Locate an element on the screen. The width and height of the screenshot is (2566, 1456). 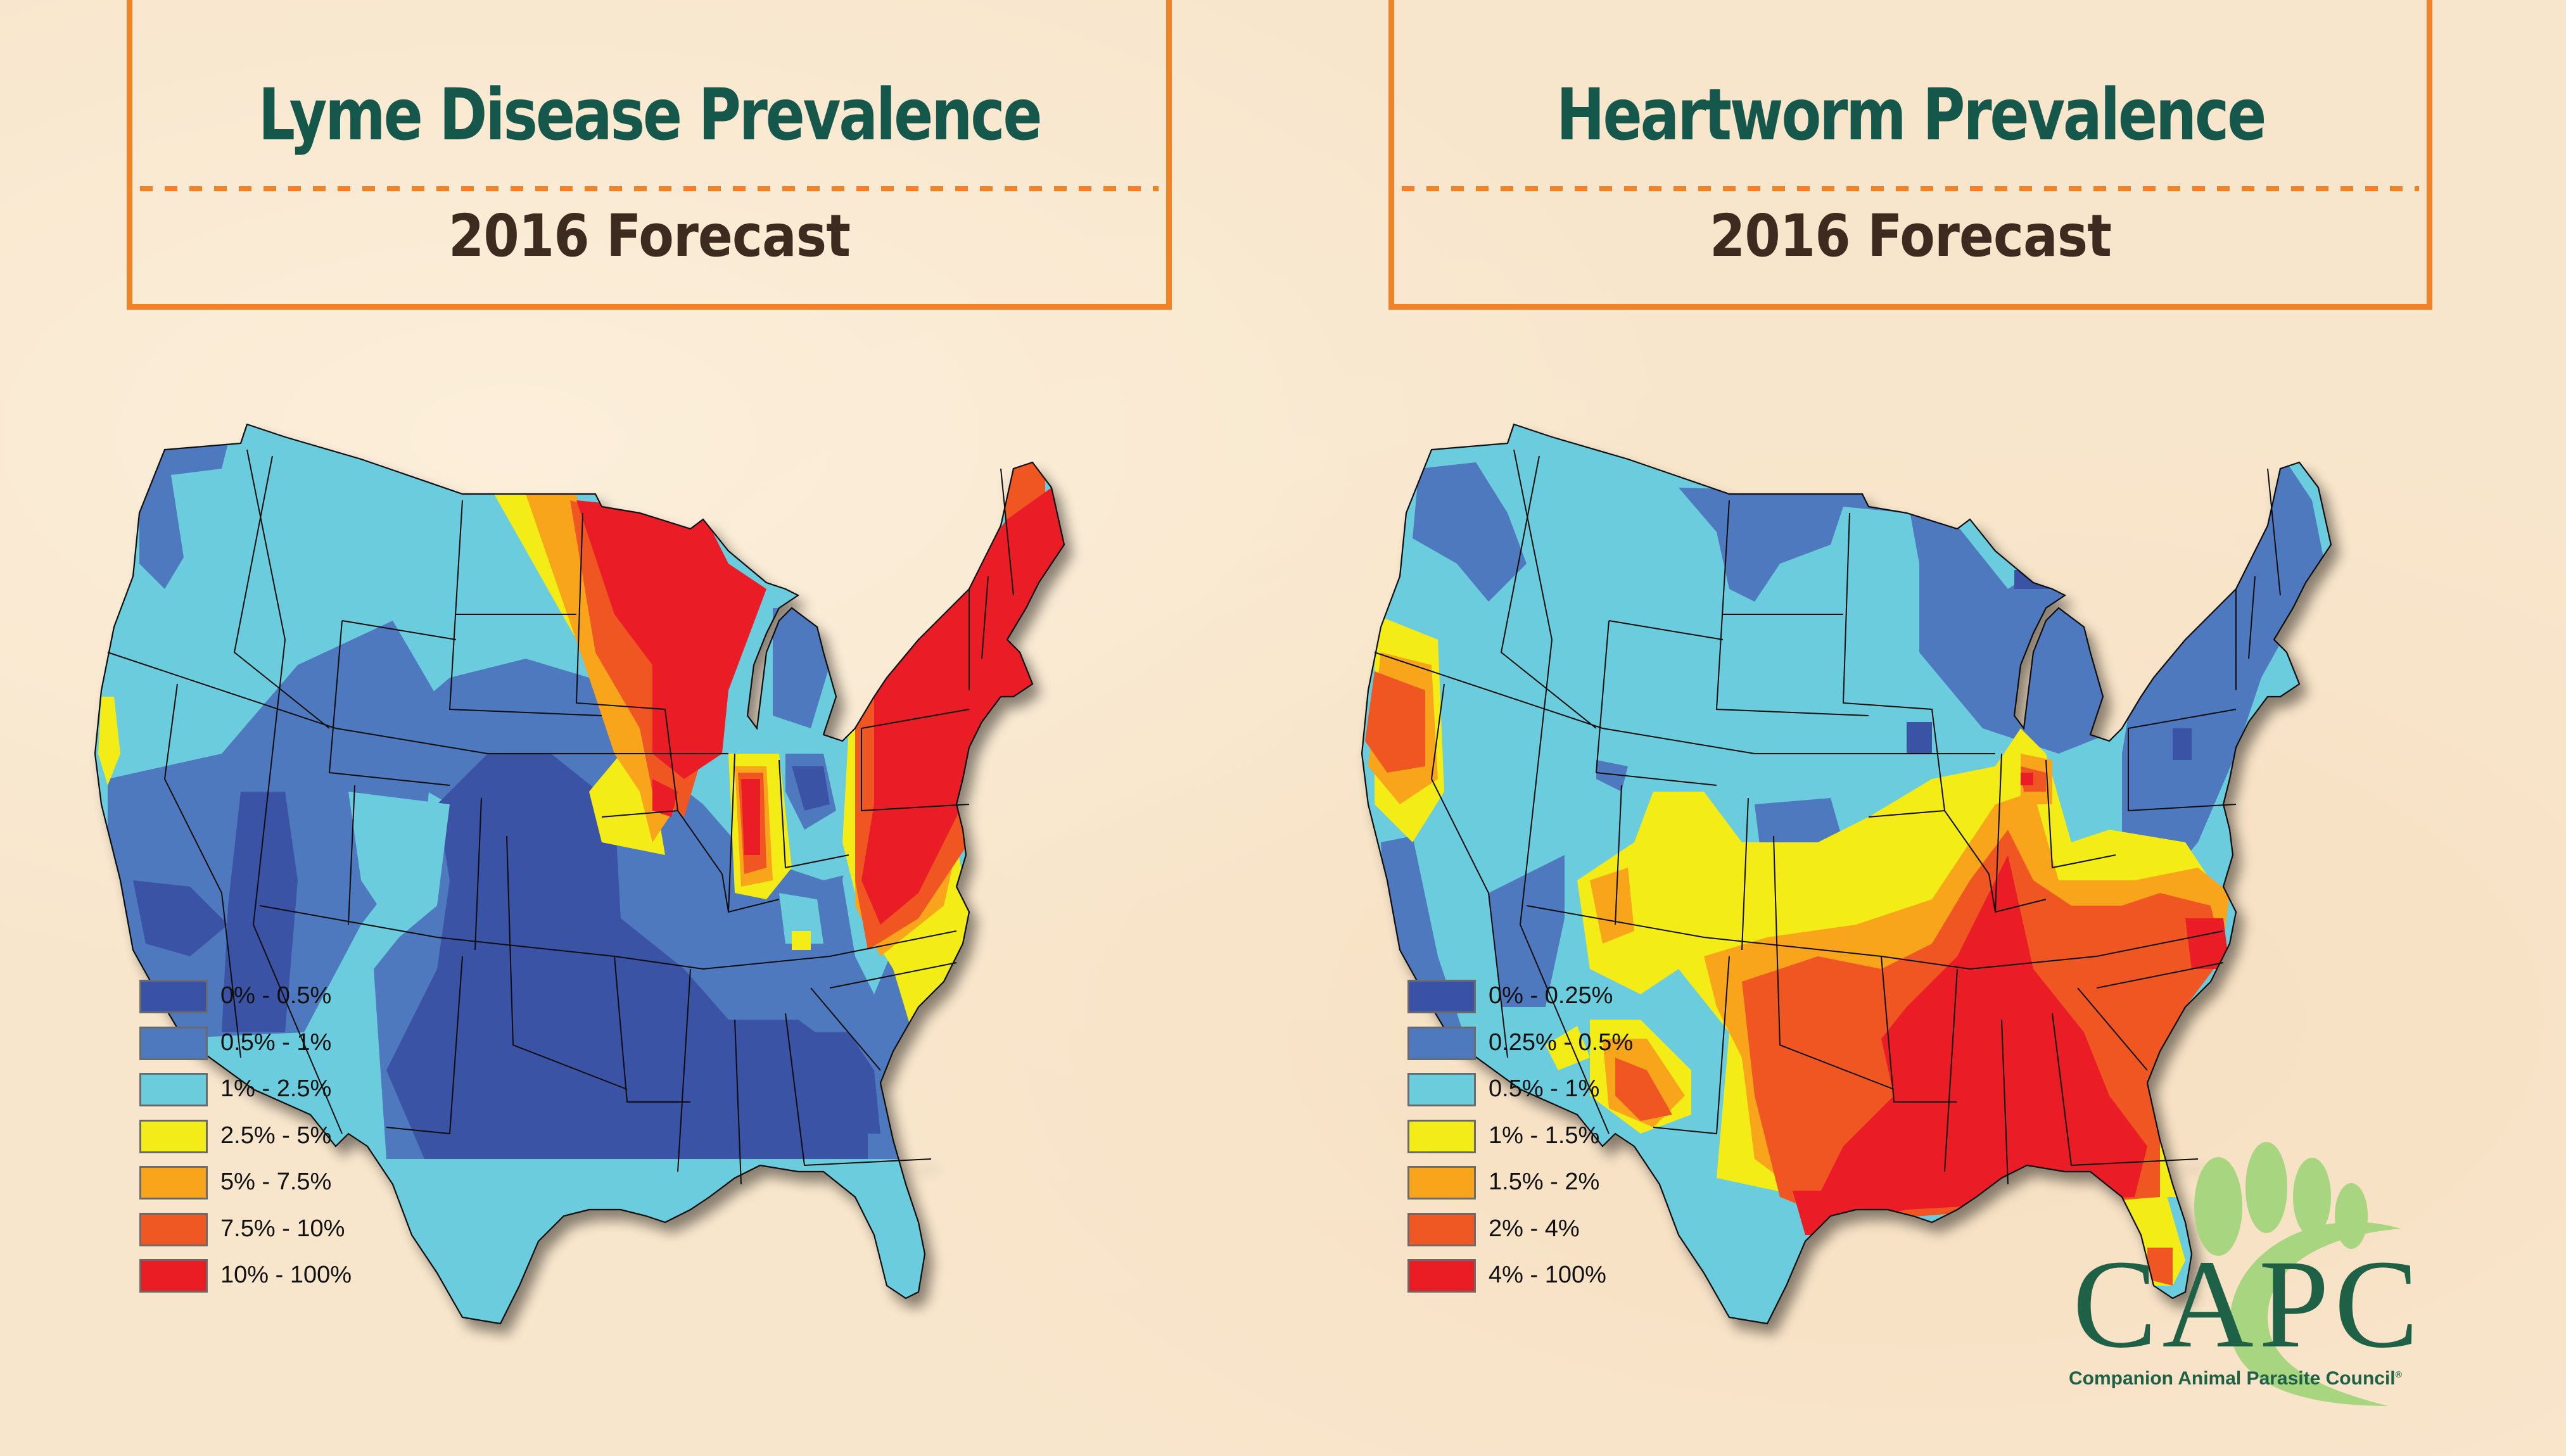
lyme-title: Lyme Disease Prevalence is located at coordinates (650, 115).